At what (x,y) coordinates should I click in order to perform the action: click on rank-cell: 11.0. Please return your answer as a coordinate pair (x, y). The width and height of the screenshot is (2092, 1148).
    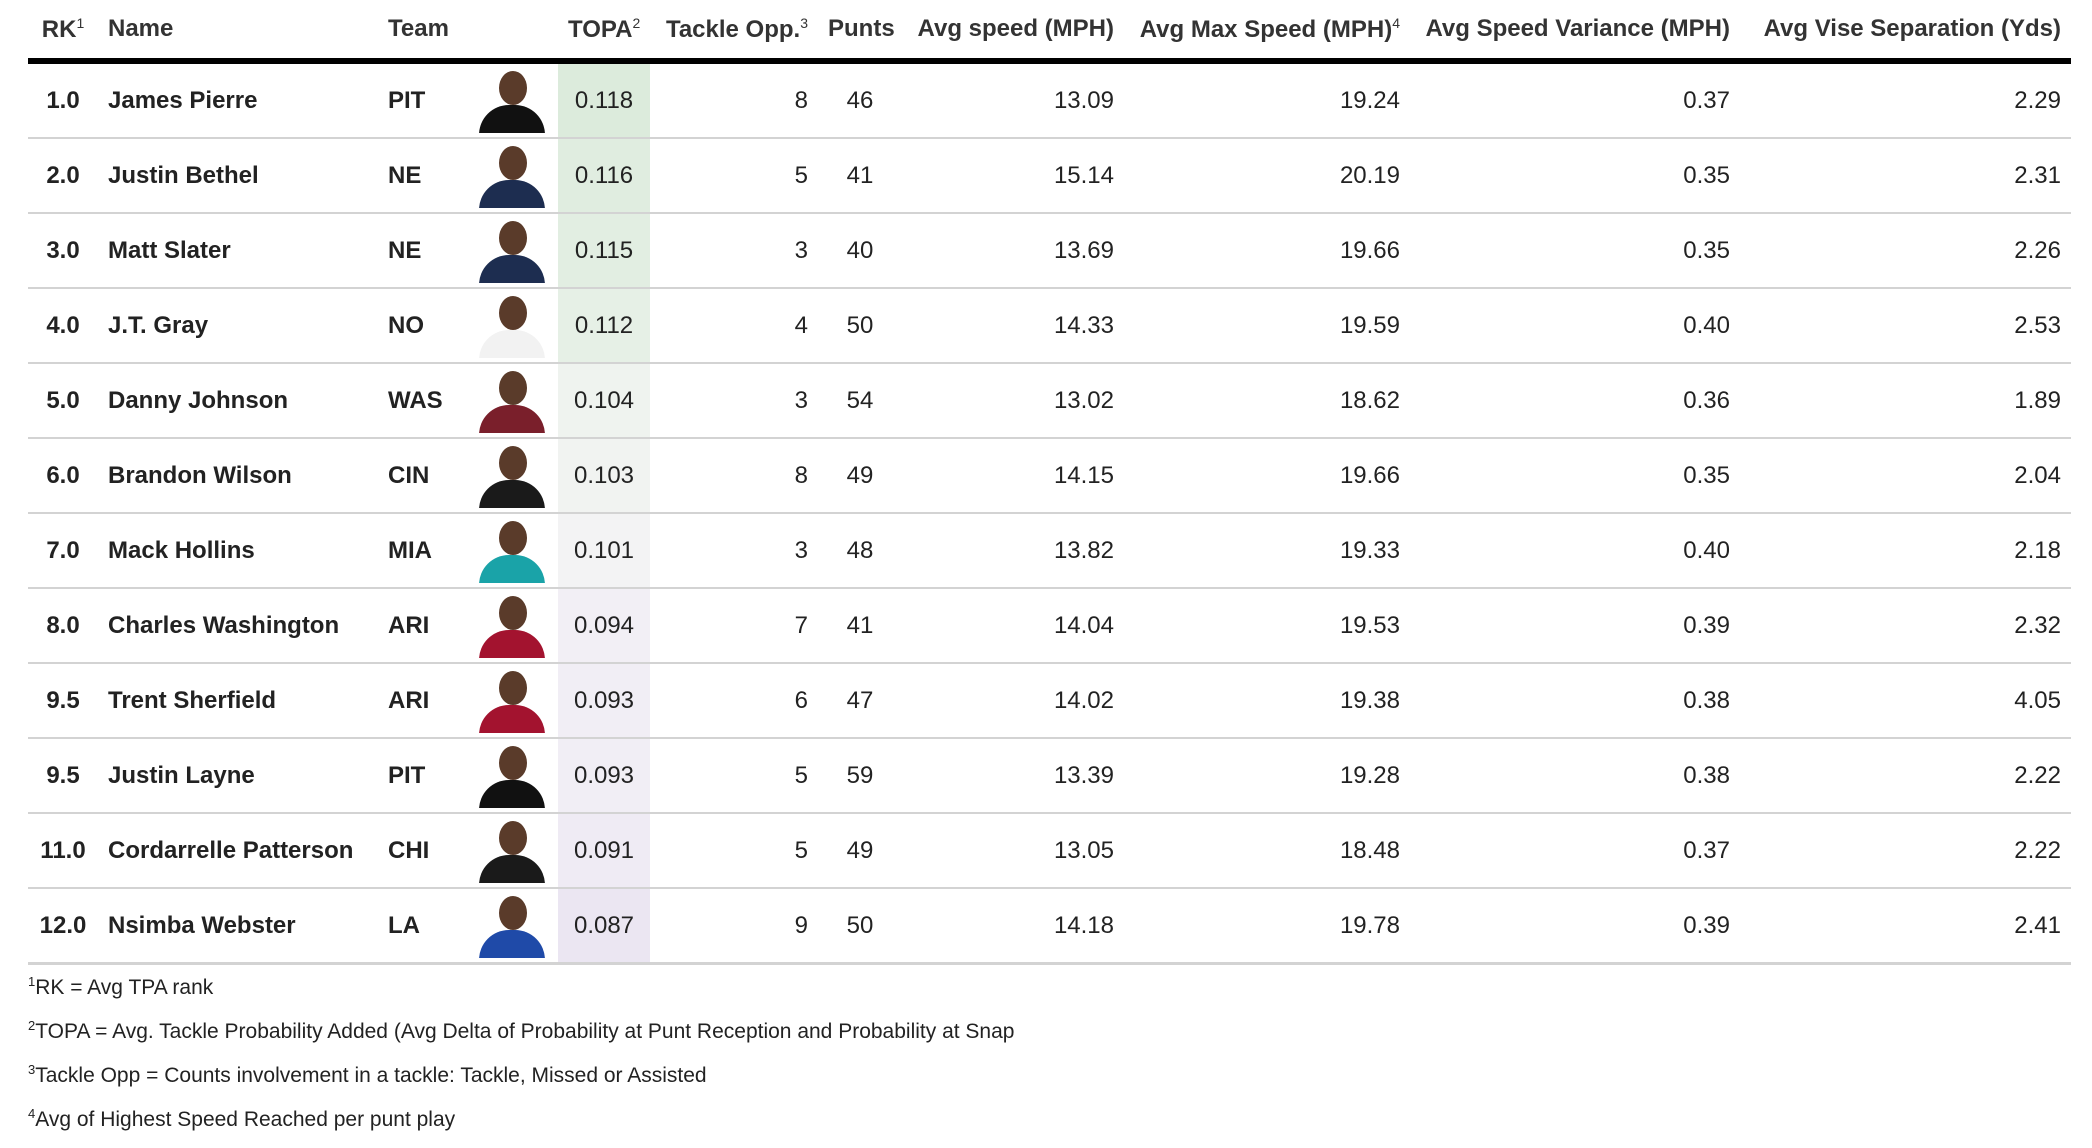
    Looking at the image, I should click on (63, 851).